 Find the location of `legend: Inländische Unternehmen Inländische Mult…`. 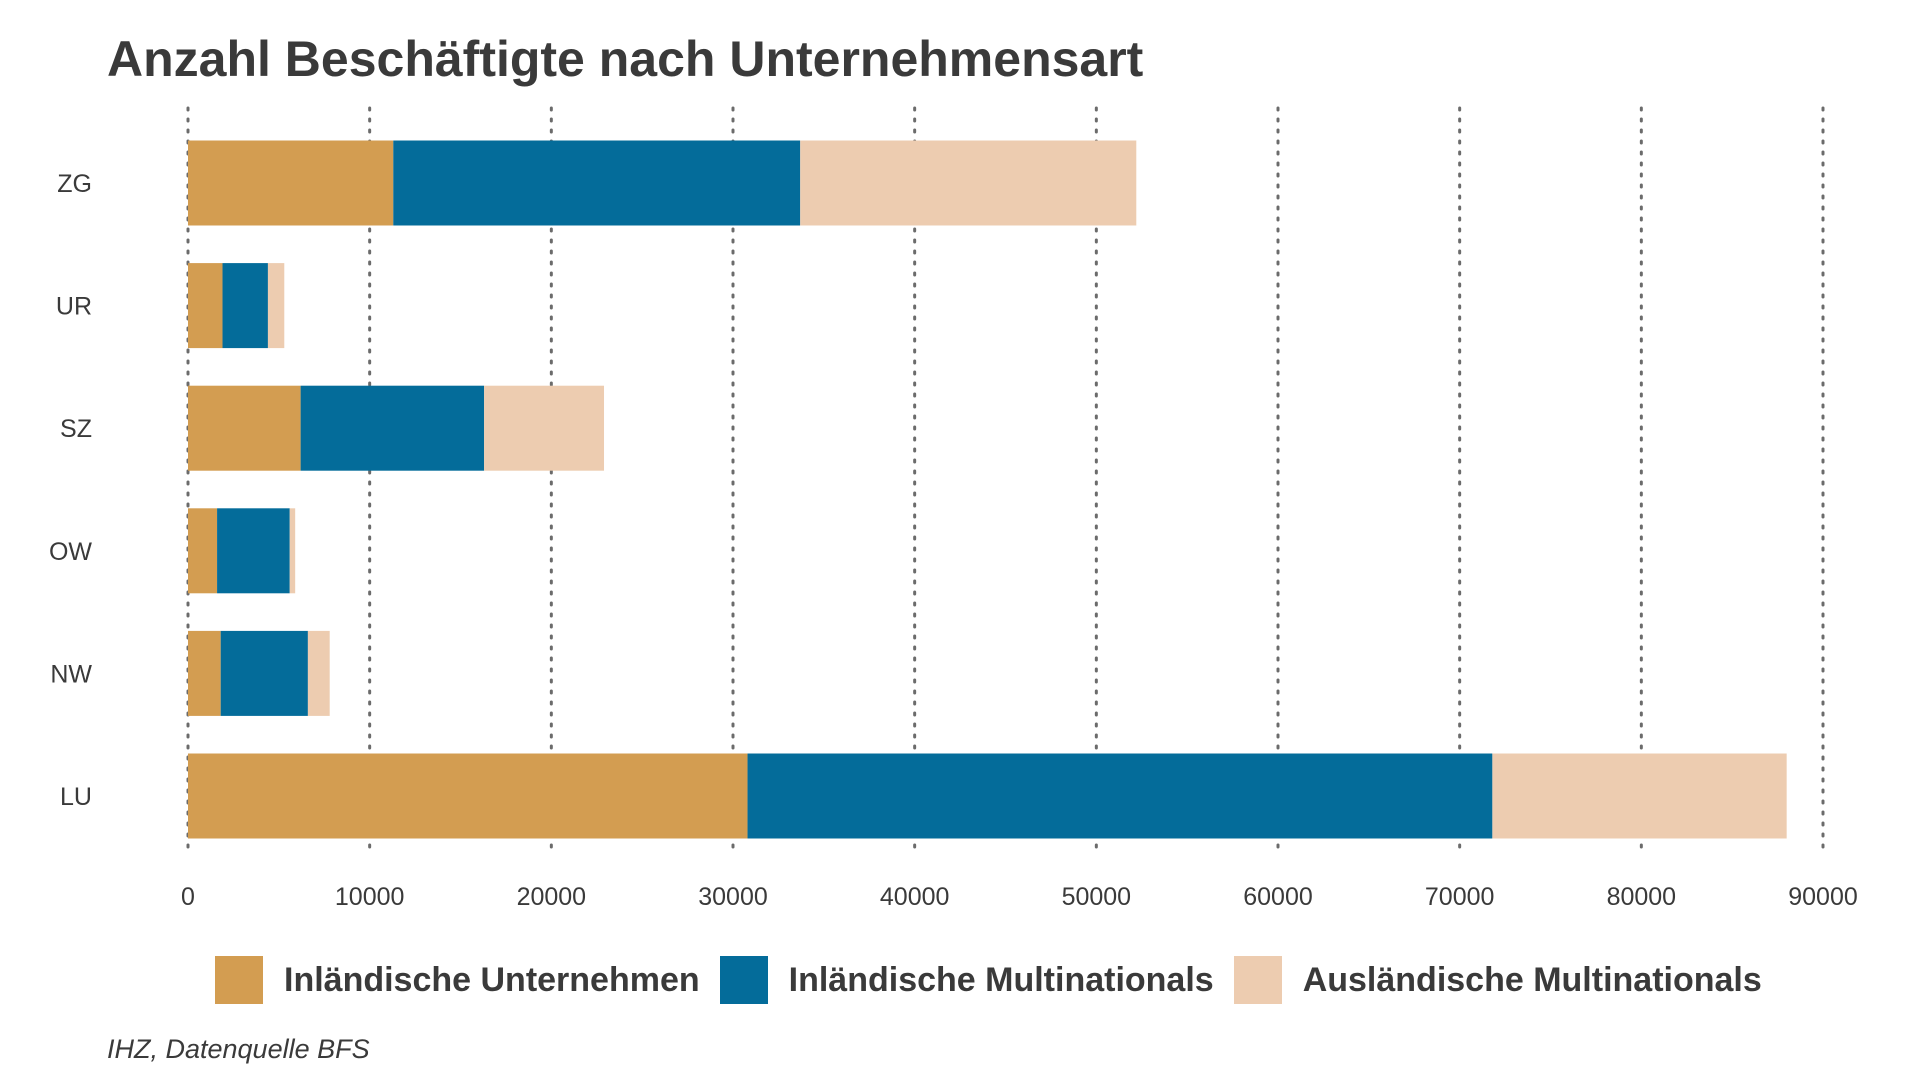

legend: Inländische Unternehmen Inländische Mult… is located at coordinates (998, 980).